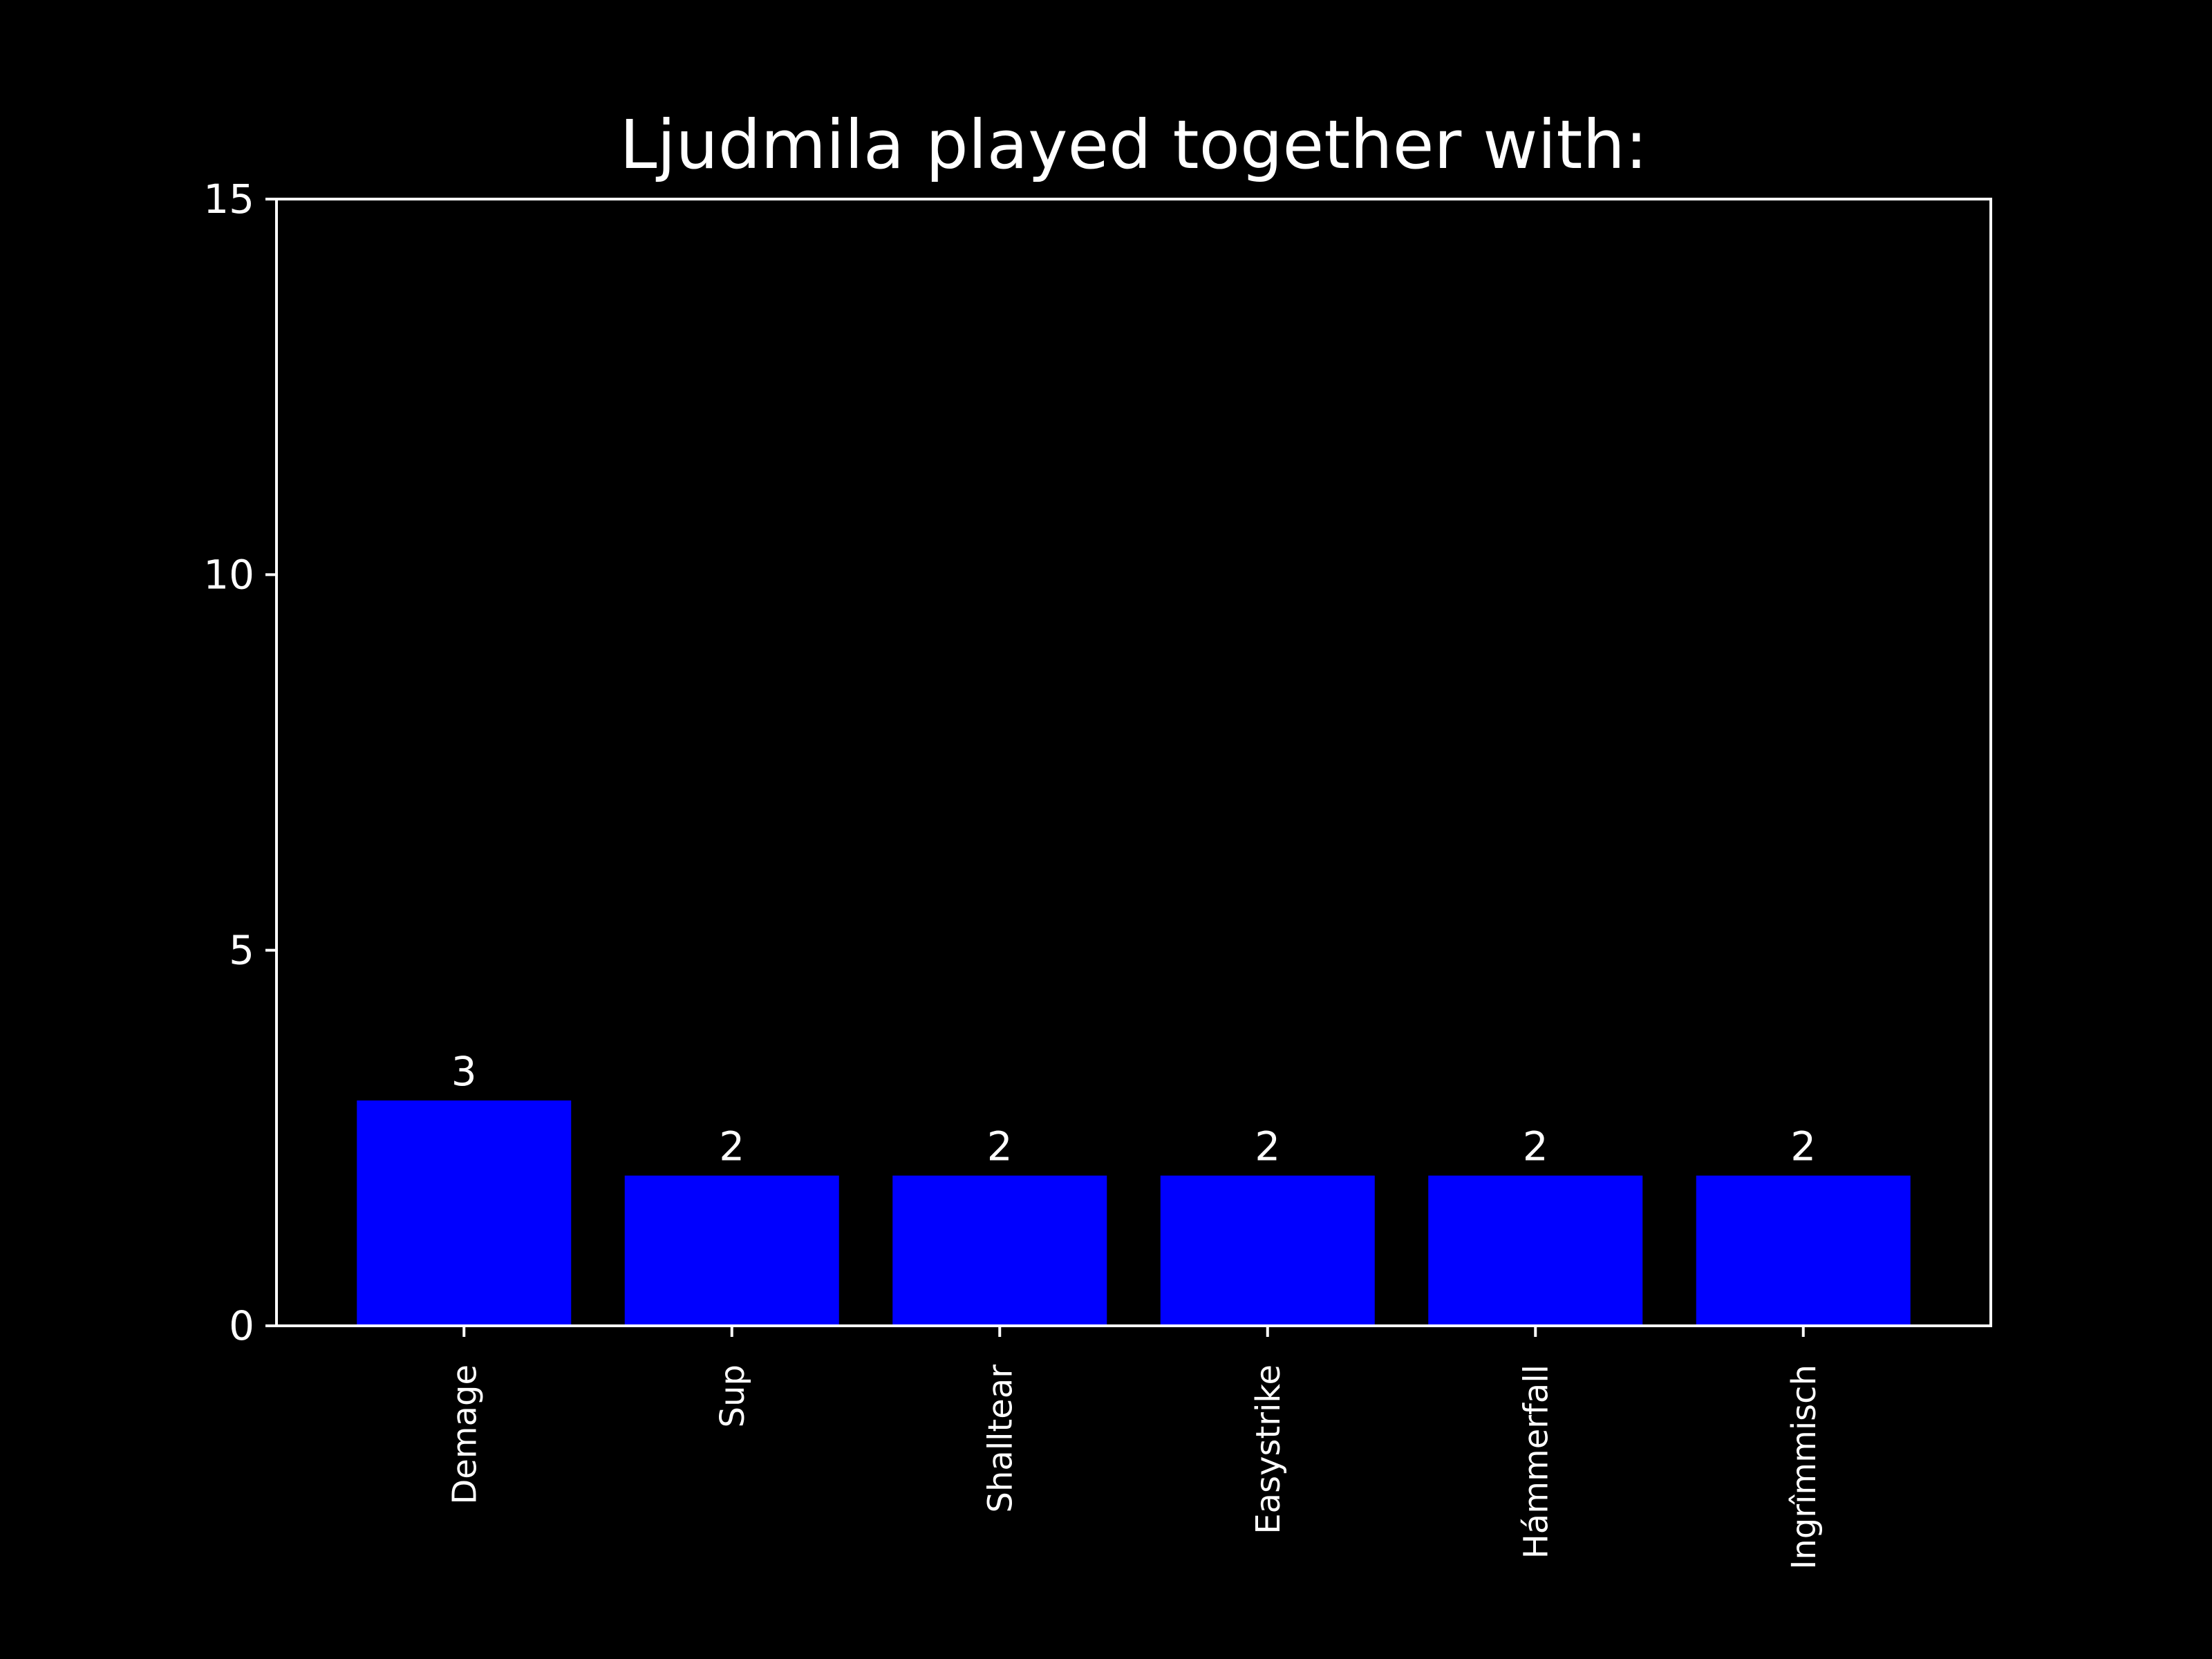 The width and height of the screenshot is (2212, 1659). I want to click on y-tick-label-0: 0, so click(242, 1325).